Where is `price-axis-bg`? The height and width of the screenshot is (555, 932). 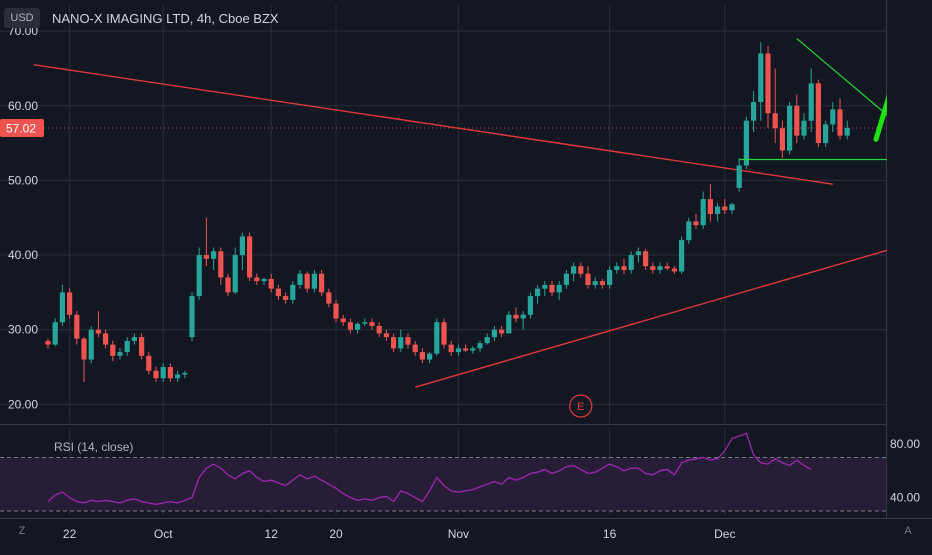 price-axis-bg is located at coordinates (909, 259).